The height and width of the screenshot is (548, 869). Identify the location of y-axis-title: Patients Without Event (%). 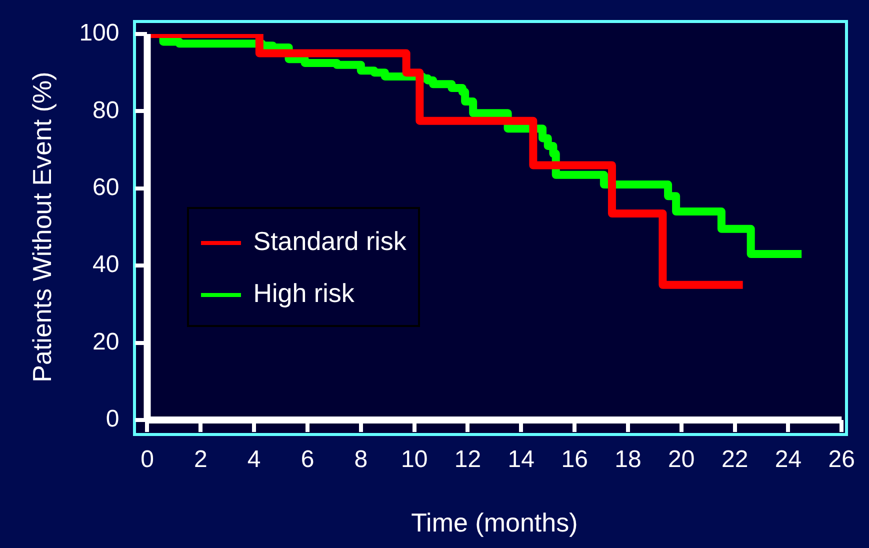
(41, 227).